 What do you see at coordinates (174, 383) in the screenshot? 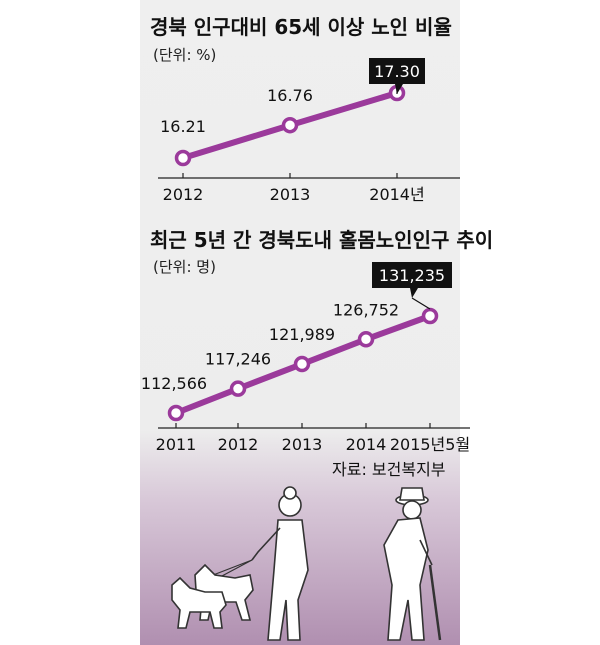
I see `data-label: 112,566` at bounding box center [174, 383].